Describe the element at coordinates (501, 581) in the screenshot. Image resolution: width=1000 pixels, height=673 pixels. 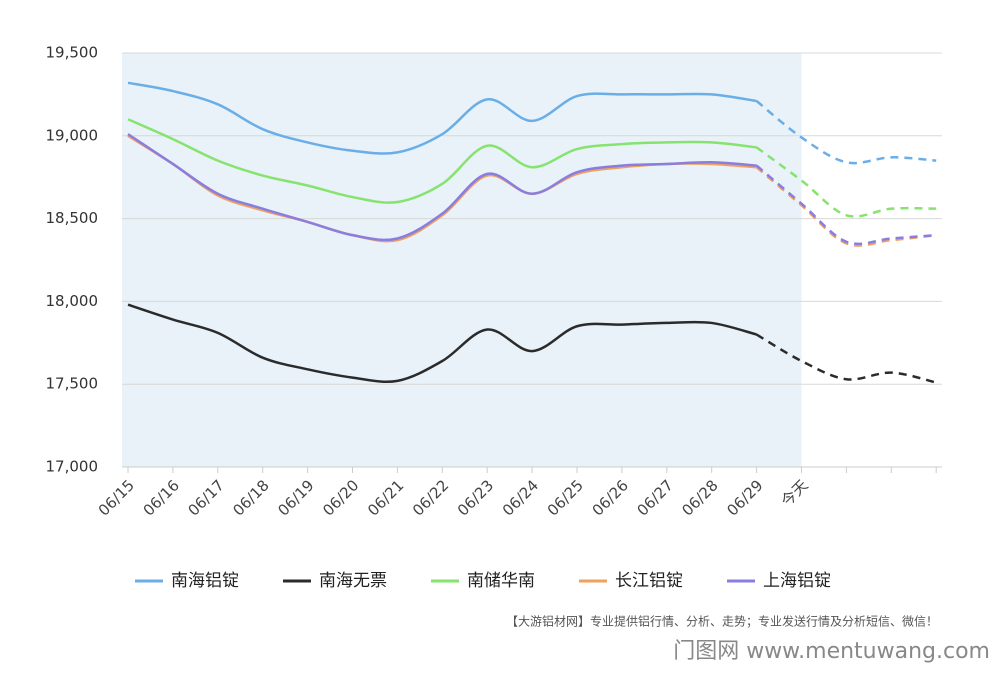
I see `legend-label: 南储华南` at that location.